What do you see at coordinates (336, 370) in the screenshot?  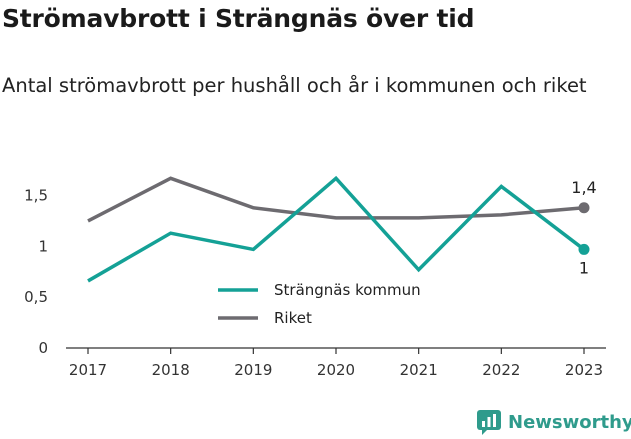 I see `x-tick-label: 2020` at bounding box center [336, 370].